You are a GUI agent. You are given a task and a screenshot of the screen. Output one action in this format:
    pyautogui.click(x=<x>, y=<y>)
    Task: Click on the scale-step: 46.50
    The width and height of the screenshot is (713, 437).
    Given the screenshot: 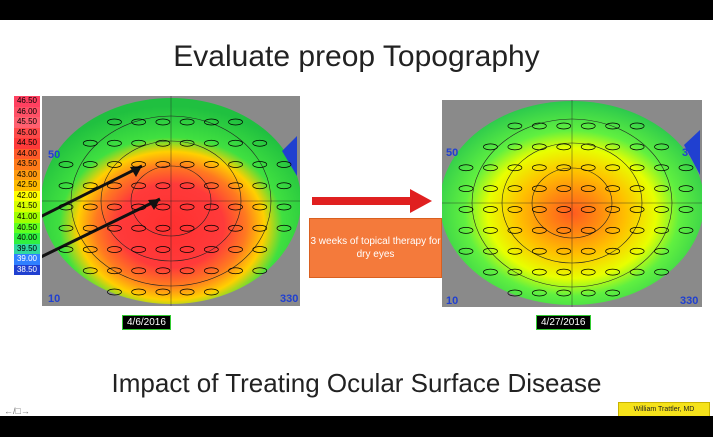 What is the action you would take?
    pyautogui.click(x=27, y=101)
    